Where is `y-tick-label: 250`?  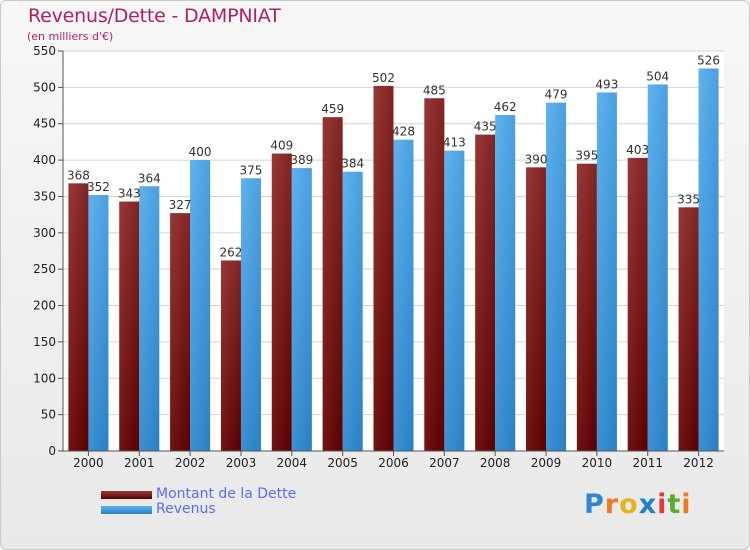
y-tick-label: 250 is located at coordinates (44, 269).